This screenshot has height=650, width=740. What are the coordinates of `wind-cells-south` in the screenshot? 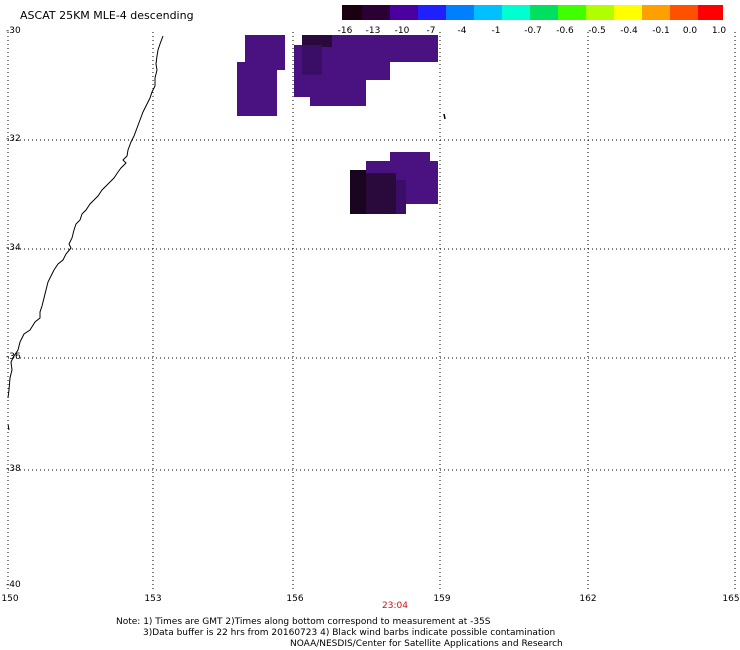 It's located at (394, 183).